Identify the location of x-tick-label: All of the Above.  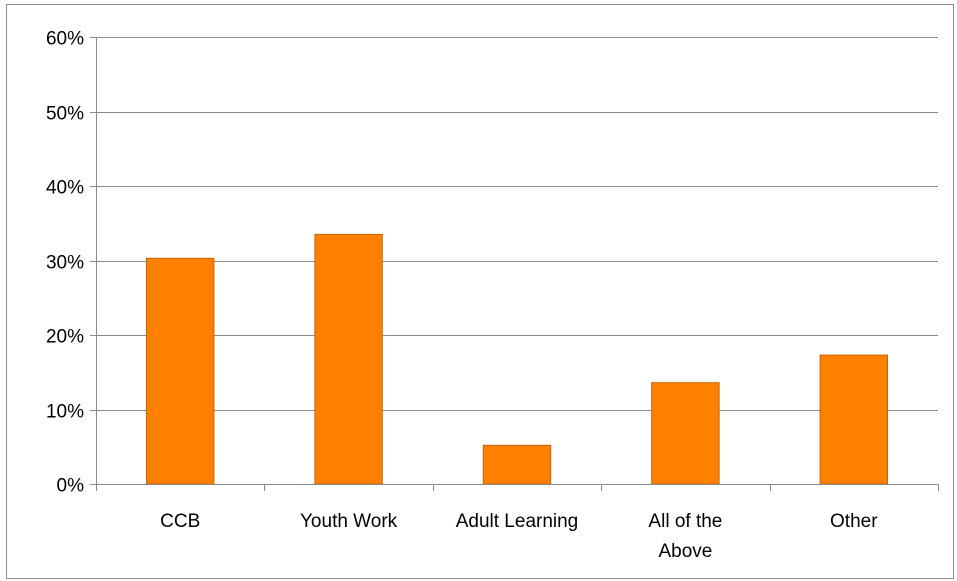
(685, 536).